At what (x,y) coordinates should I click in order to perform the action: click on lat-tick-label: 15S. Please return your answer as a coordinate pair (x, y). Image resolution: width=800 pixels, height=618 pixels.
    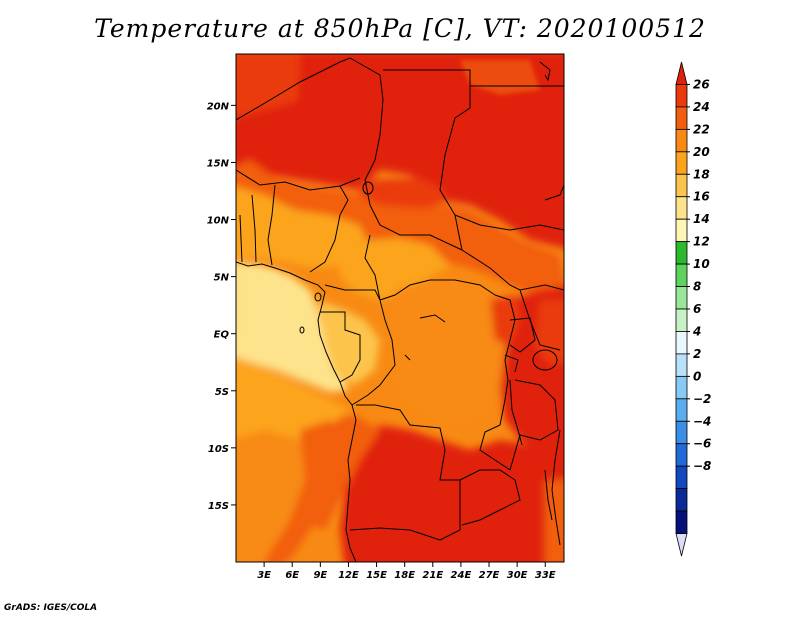
    Looking at the image, I should click on (218, 506).